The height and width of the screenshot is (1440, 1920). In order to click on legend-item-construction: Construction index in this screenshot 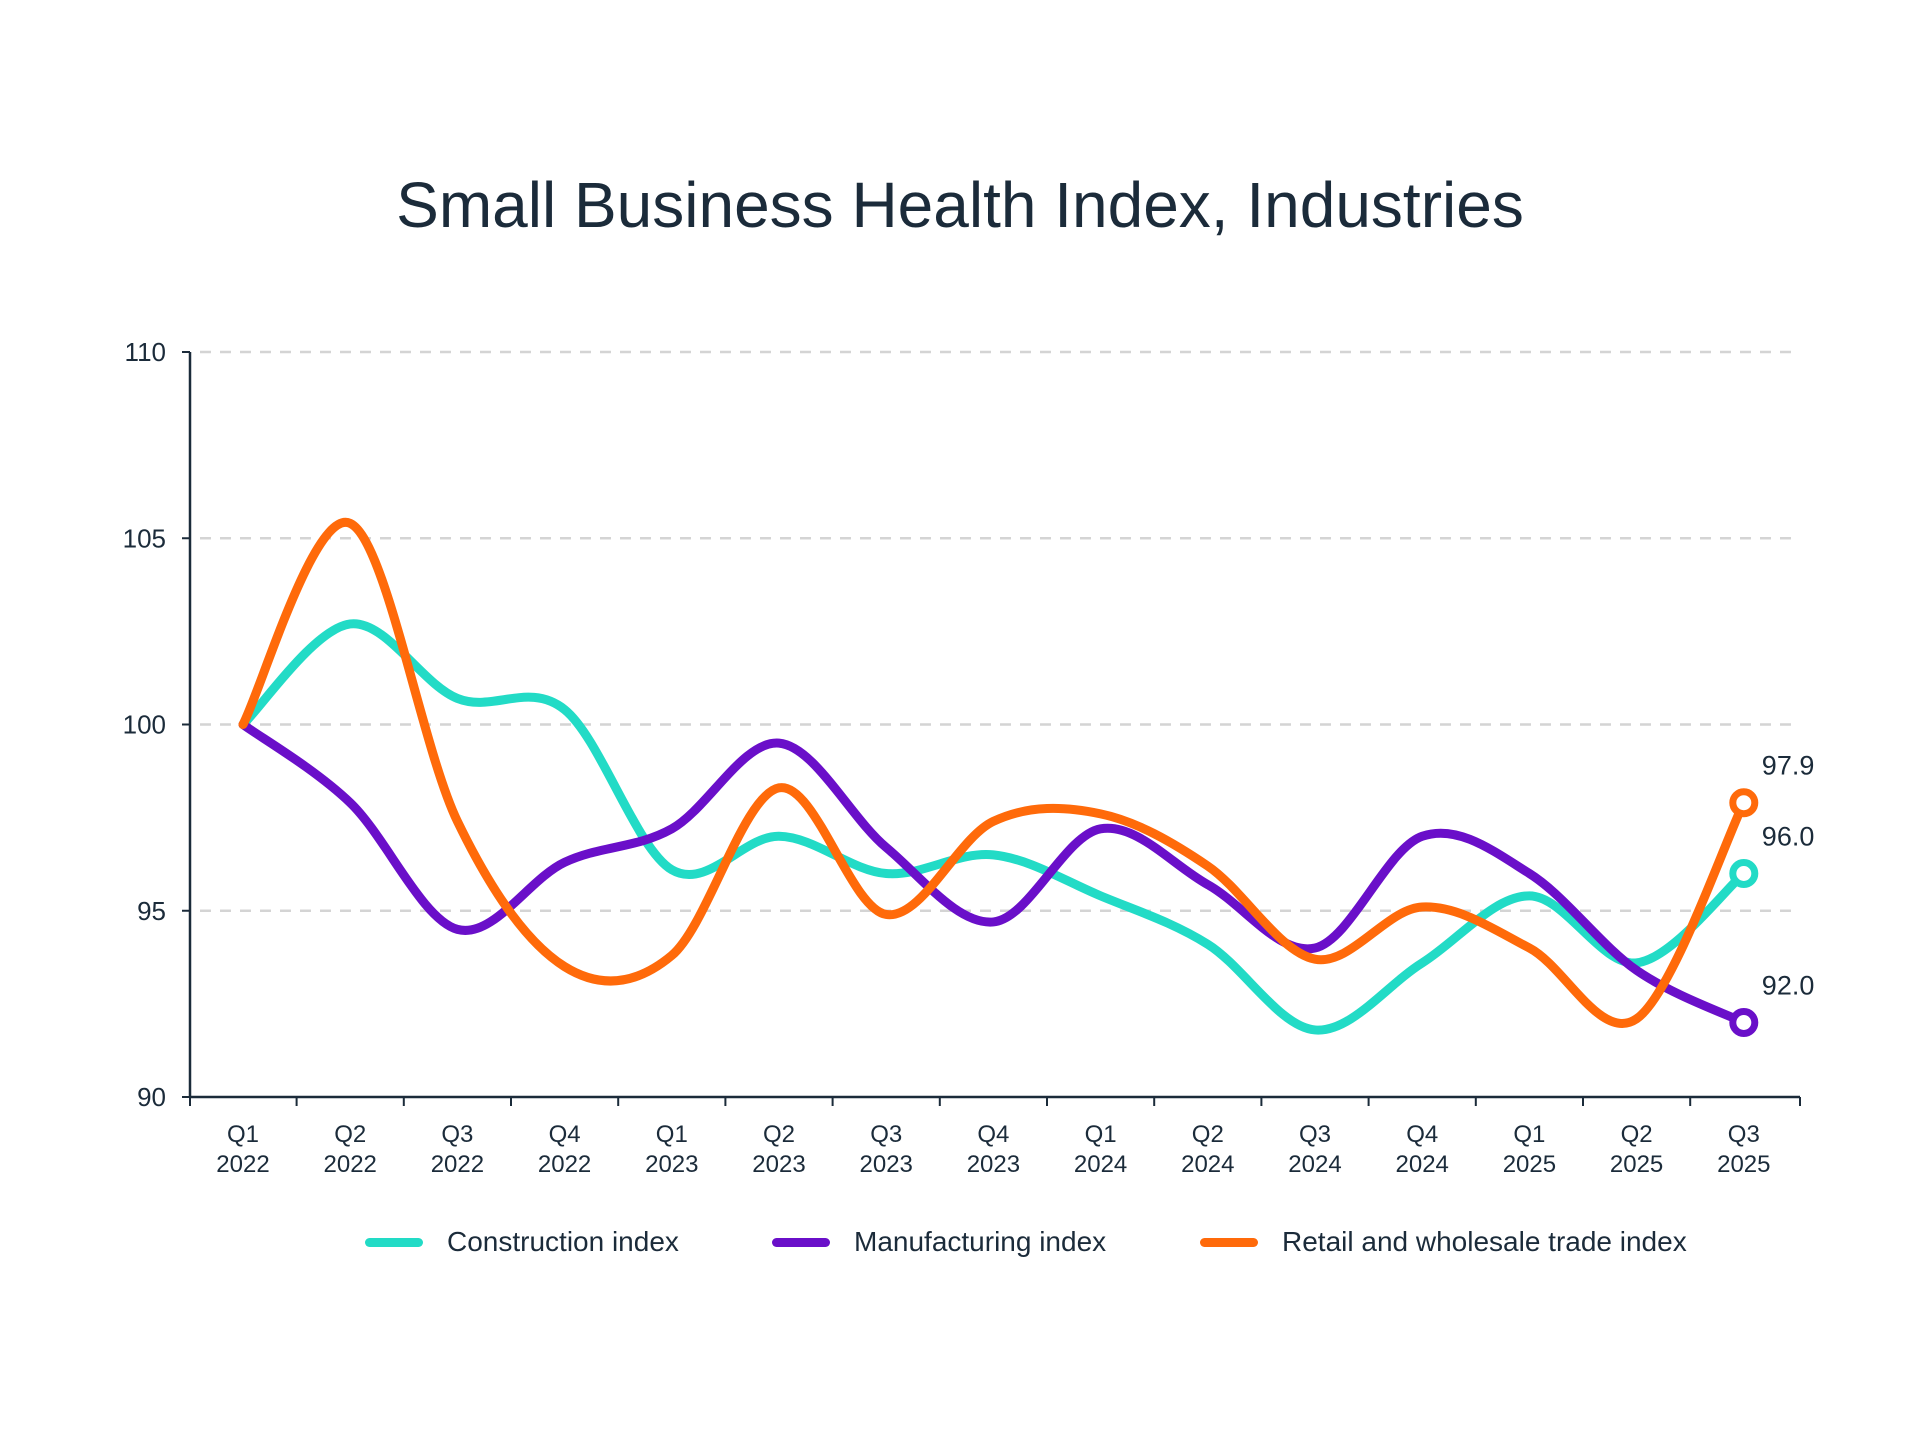, I will do `click(522, 1242)`.